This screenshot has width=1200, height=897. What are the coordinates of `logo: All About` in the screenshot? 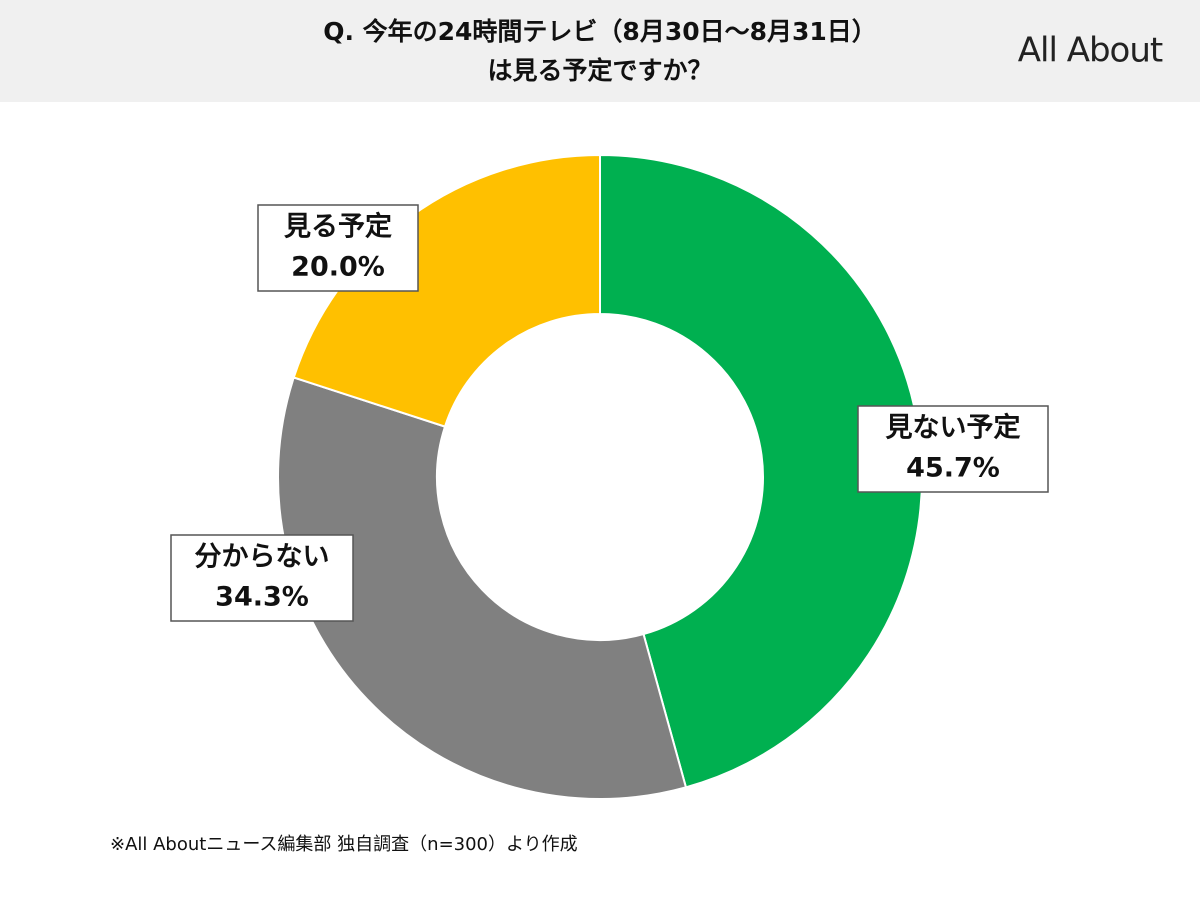 It's located at (1090, 51).